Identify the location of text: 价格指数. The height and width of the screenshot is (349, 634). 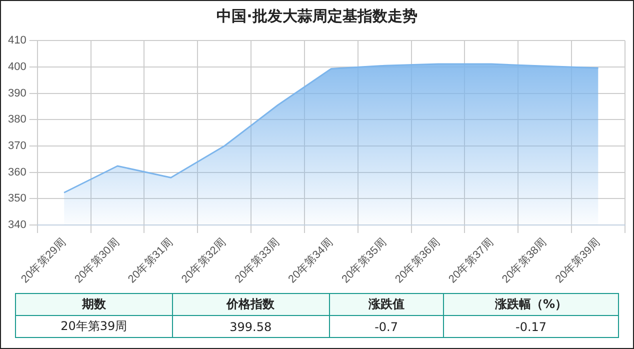
(251, 305).